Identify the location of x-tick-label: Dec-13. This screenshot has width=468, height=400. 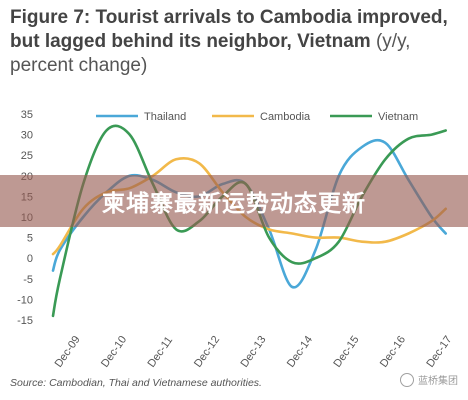
(253, 352).